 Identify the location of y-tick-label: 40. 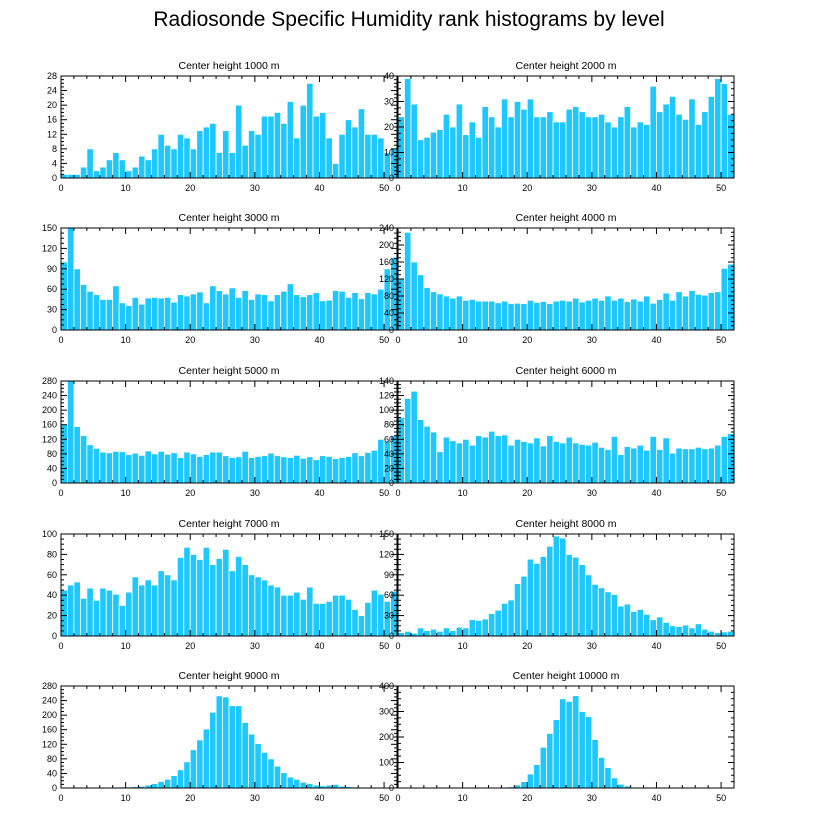
(52, 595).